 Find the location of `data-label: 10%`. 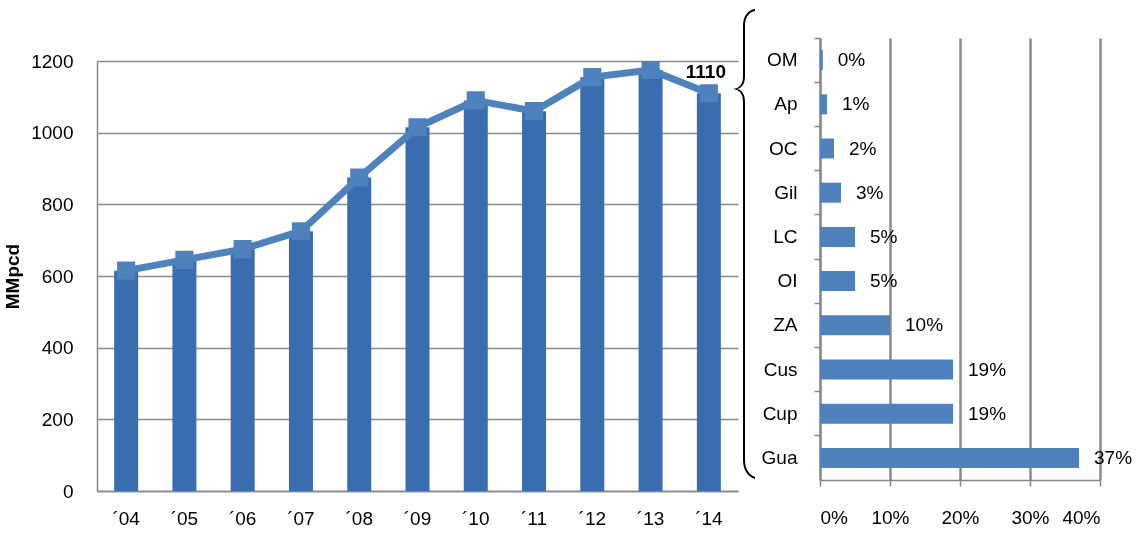

data-label: 10% is located at coordinates (924, 325).